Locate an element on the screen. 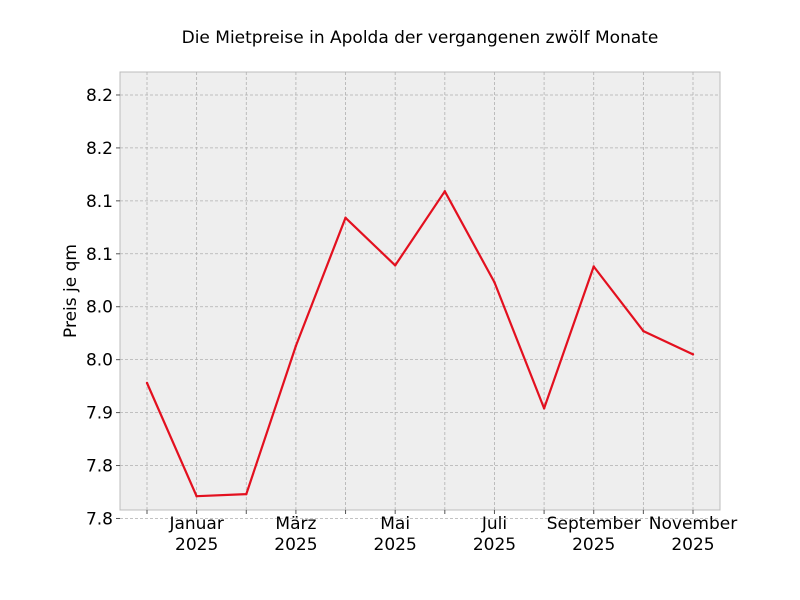 The image size is (800, 600). x-tick-label-month: Mai is located at coordinates (395, 524).